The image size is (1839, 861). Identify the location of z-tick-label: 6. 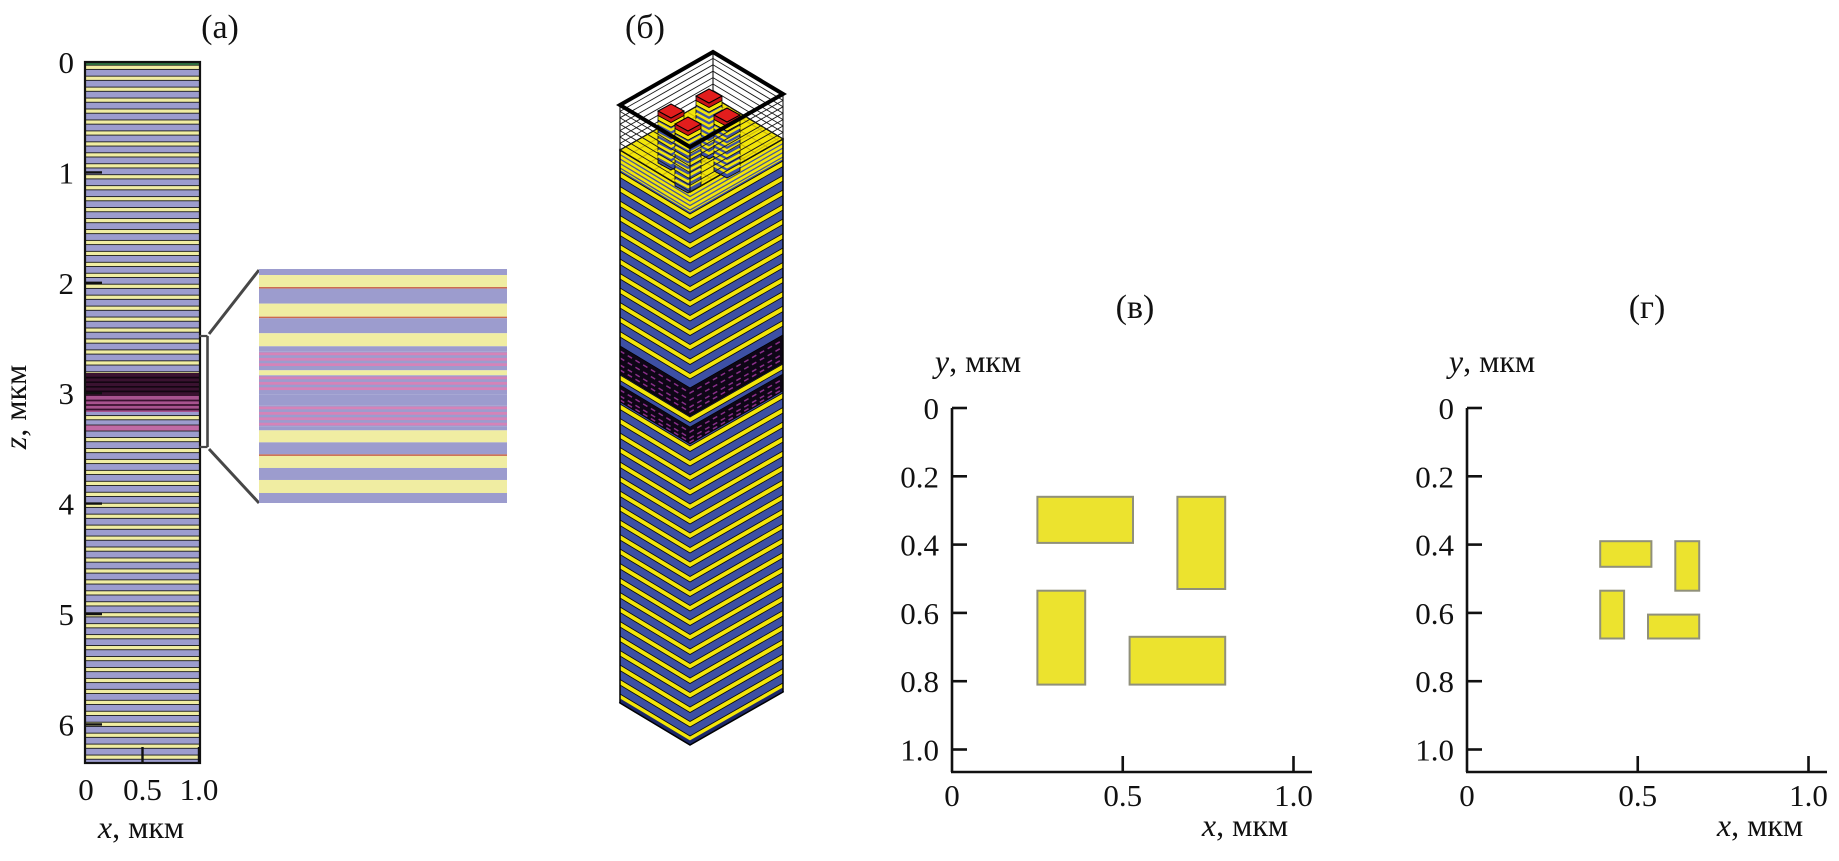
(67, 724).